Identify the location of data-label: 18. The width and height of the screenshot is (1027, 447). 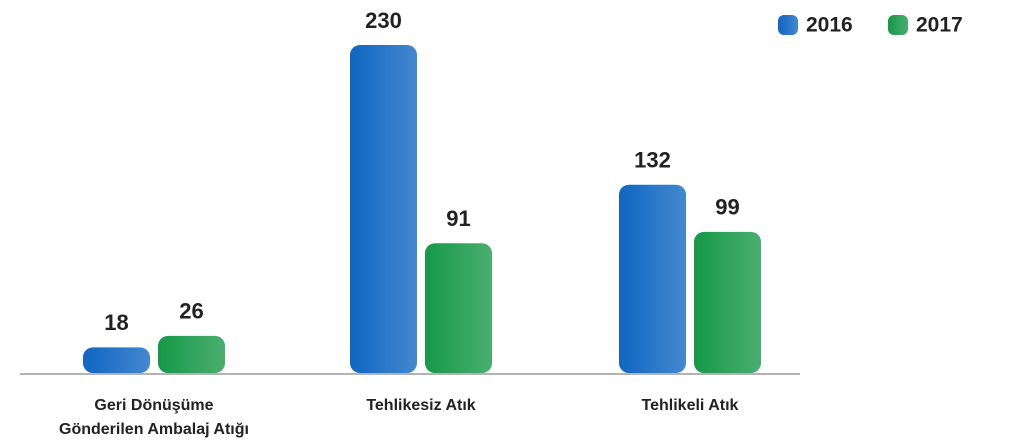
(116, 322).